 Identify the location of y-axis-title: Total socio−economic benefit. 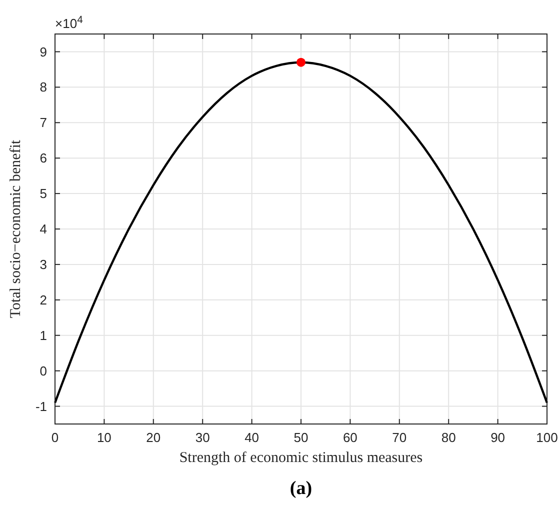
(16, 228).